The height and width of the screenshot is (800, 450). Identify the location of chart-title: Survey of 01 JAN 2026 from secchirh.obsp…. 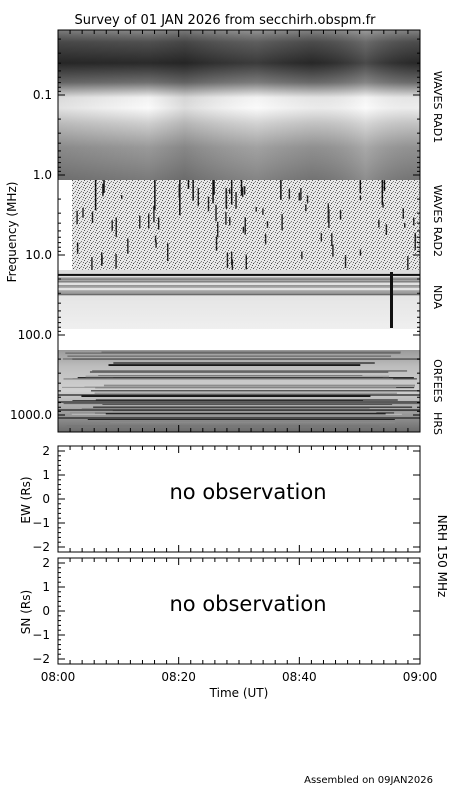
(226, 20).